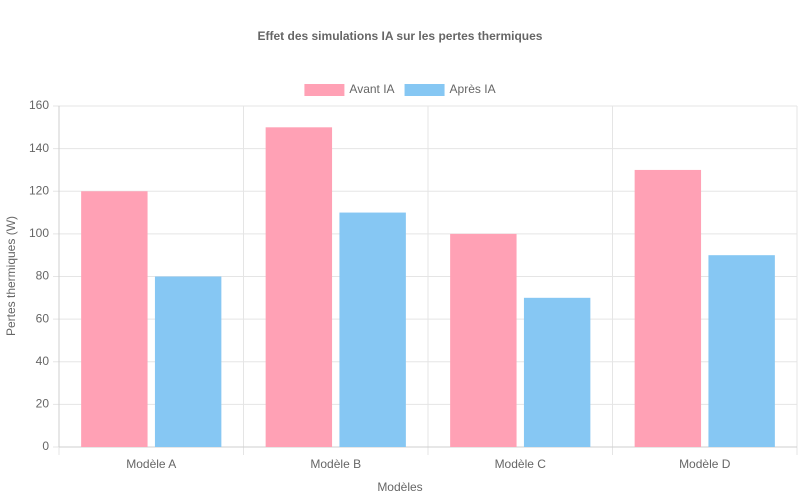 This screenshot has height=500, width=800. Describe the element at coordinates (43, 404) in the screenshot. I see `y-tick-label: 20` at that location.